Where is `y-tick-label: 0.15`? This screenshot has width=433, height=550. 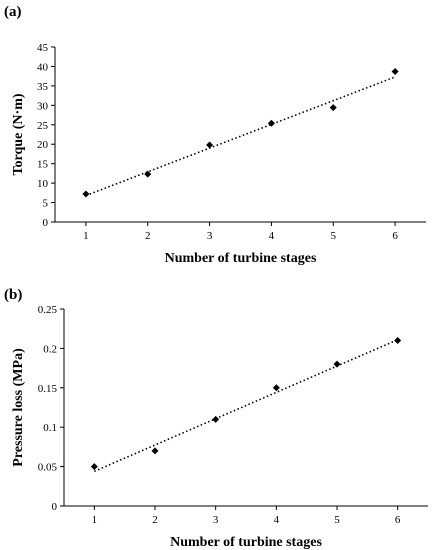
y-tick-label: 0.15 is located at coordinates (48, 389).